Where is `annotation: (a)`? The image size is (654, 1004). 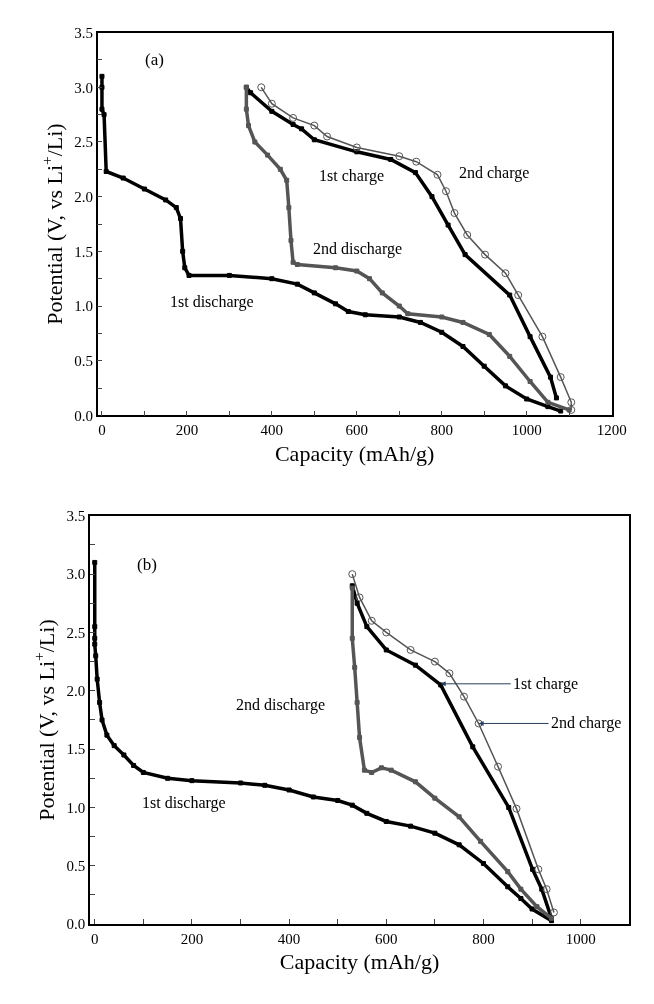 annotation: (a) is located at coordinates (154, 59).